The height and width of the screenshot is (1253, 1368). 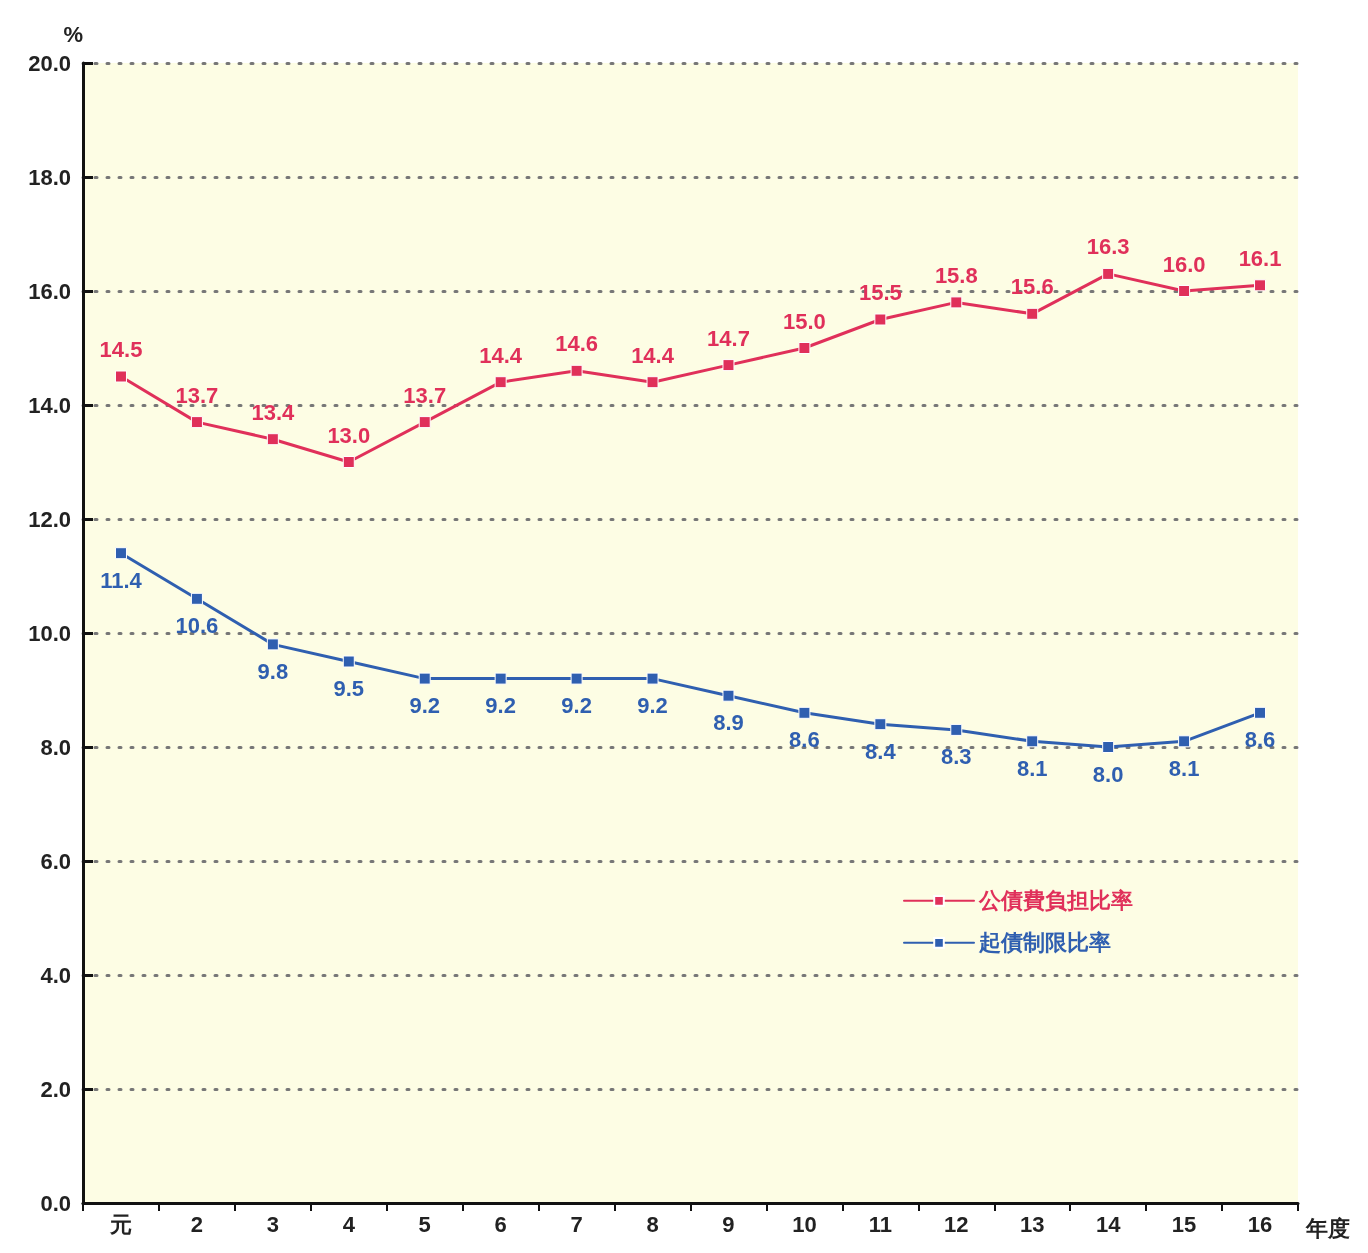 I want to click on data-label: 15.6, so click(x=1032, y=287).